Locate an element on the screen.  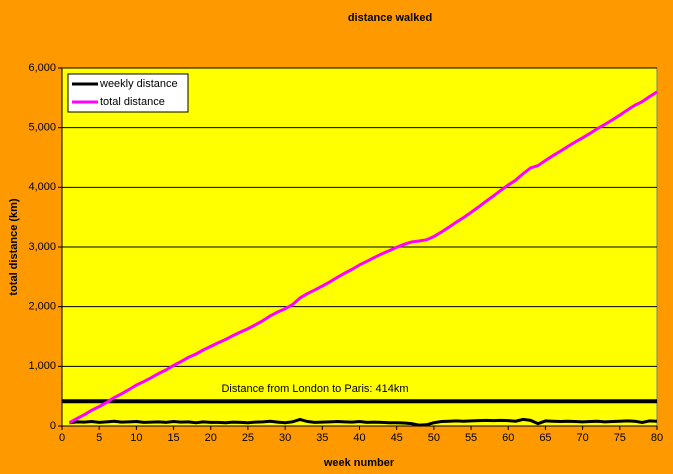
y-tick-label: 6,000 is located at coordinates (42, 68).